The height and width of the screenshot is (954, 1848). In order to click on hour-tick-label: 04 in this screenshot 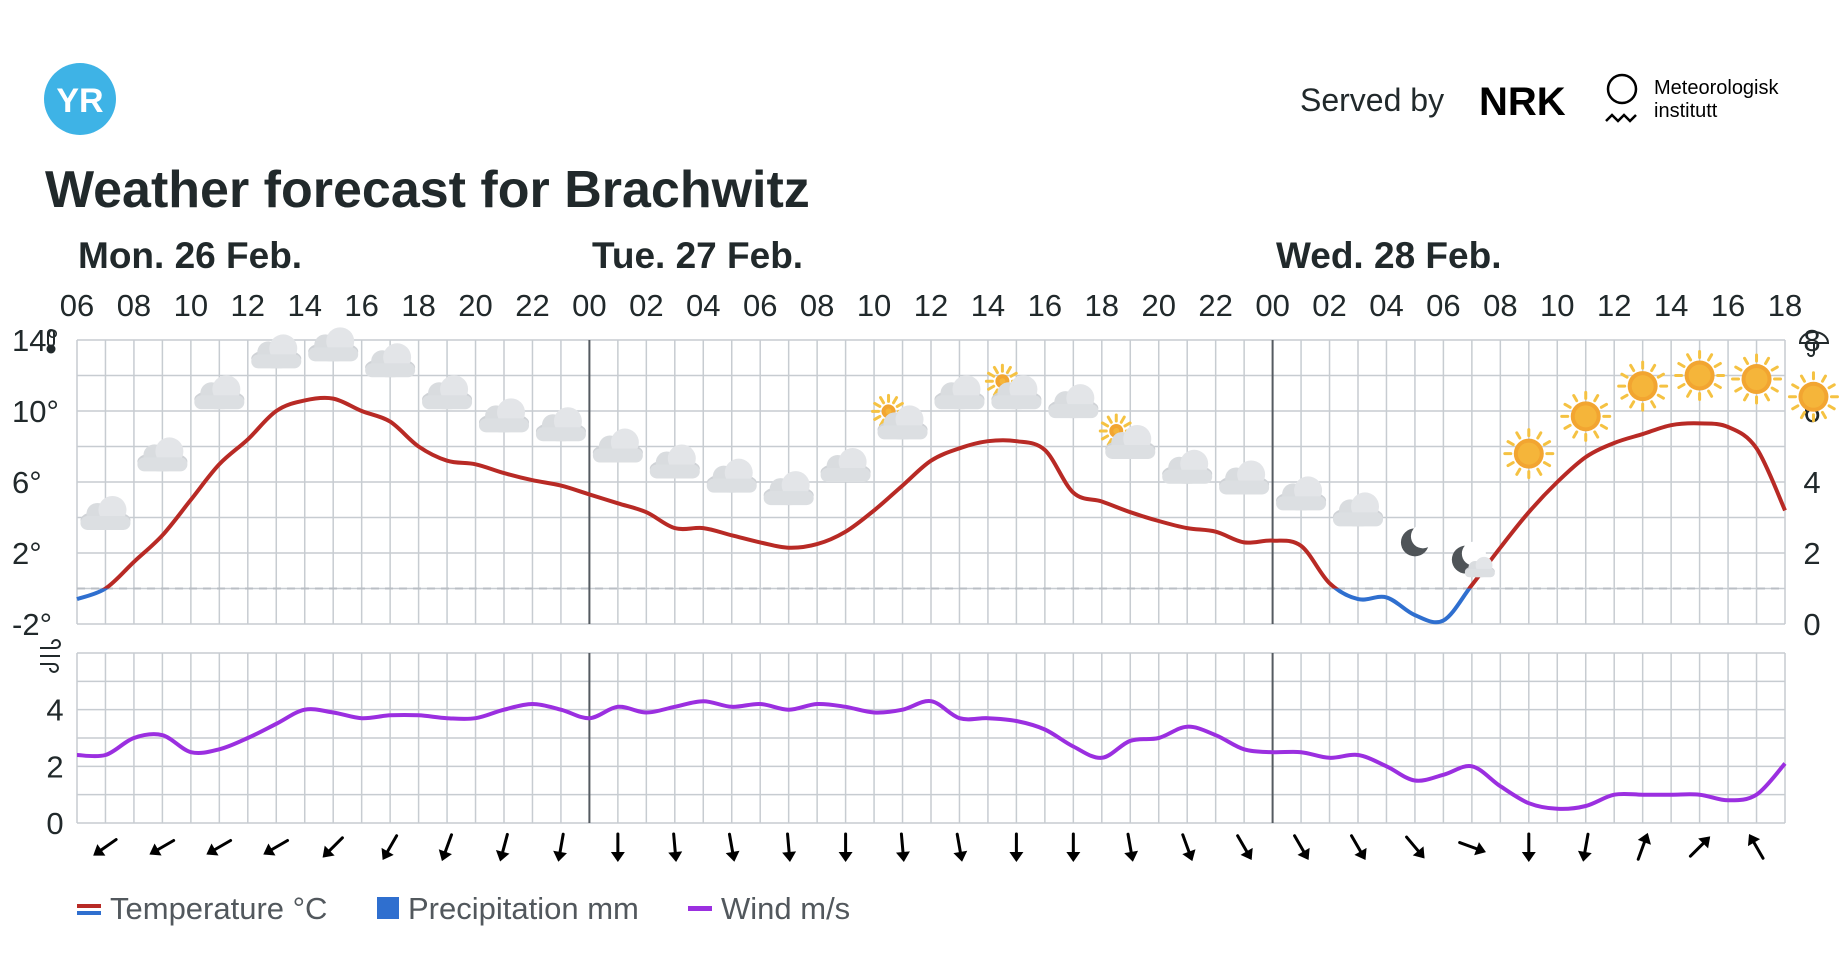, I will do `click(1386, 305)`.